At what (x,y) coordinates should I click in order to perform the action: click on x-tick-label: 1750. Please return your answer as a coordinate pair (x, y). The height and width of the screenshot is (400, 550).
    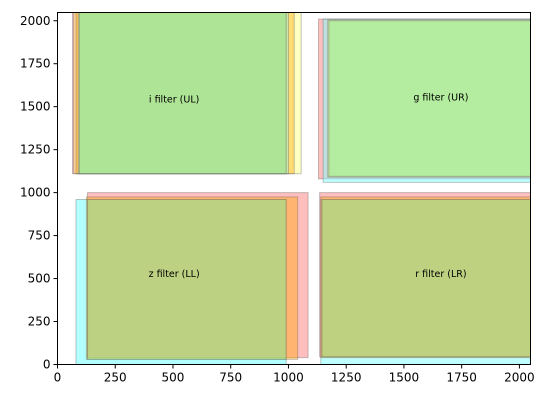
    Looking at the image, I should click on (461, 378).